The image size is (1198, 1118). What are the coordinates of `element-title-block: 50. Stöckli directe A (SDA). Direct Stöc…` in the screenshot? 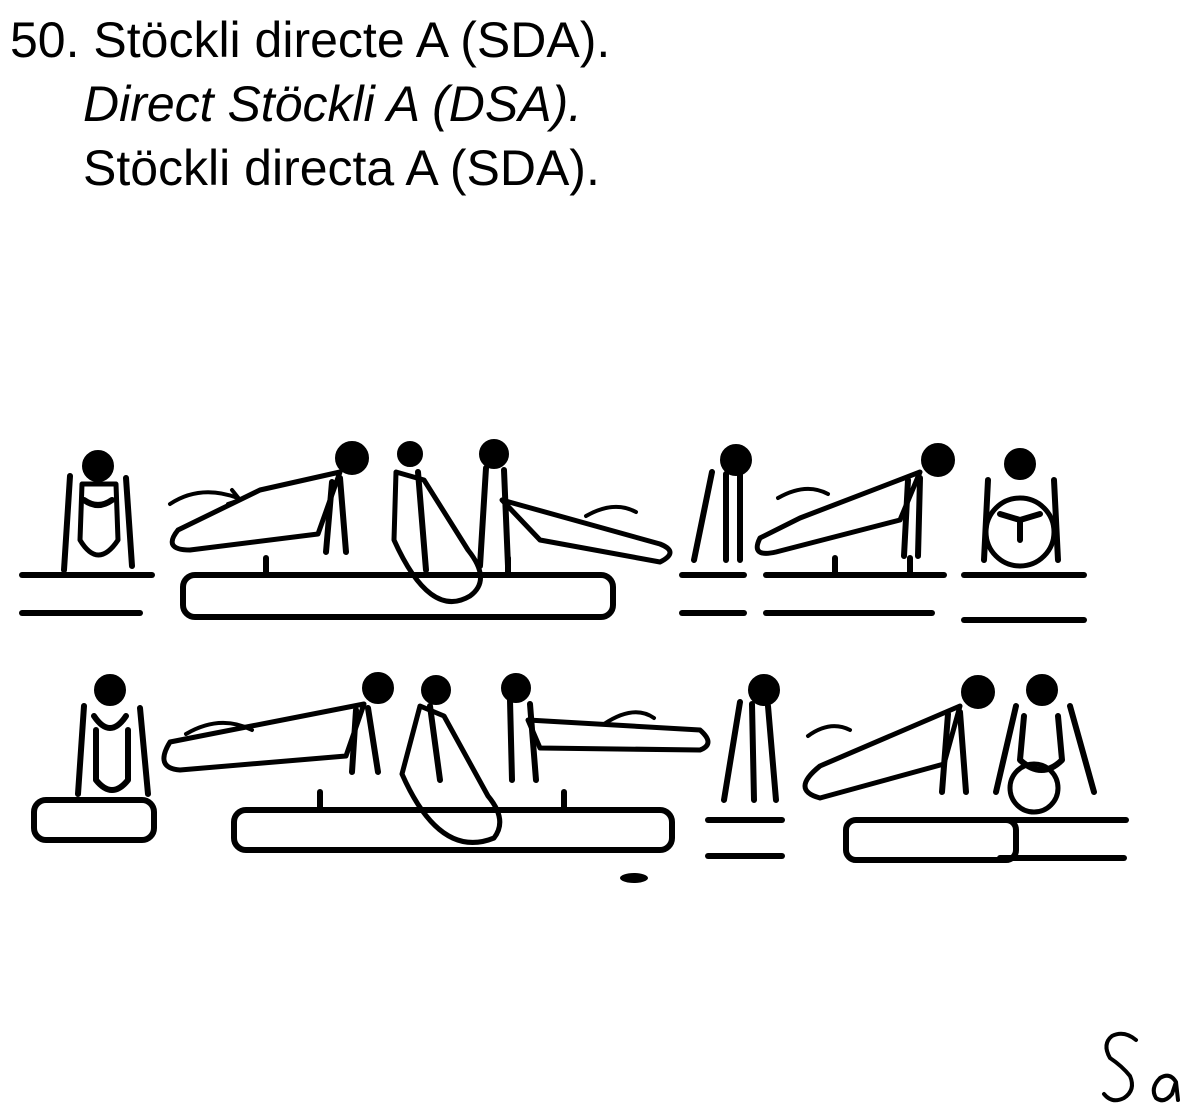 It's located at (310, 104).